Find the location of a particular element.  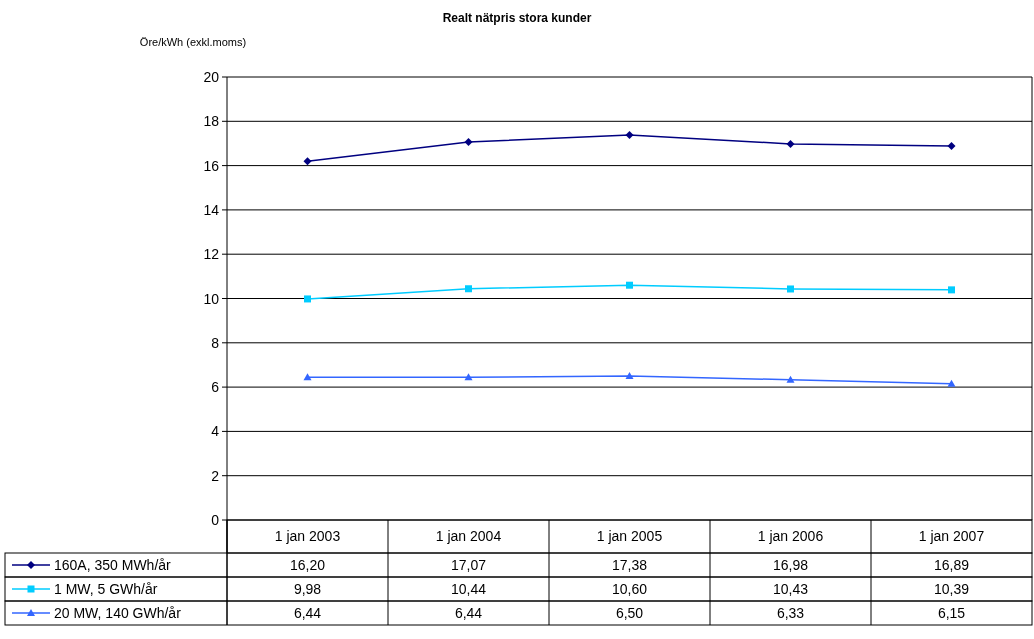

y-tick-label: 12 is located at coordinates (211, 254).